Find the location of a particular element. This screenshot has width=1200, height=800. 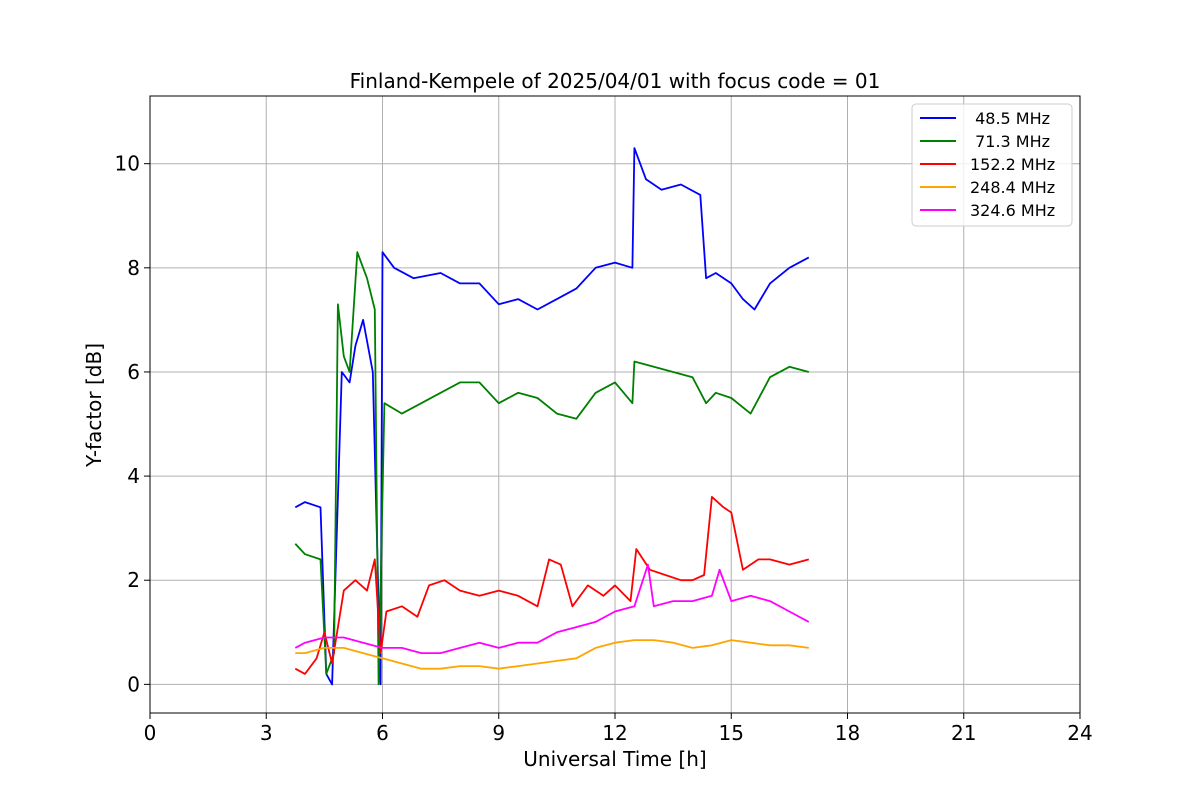

legend-box is located at coordinates (992, 165).